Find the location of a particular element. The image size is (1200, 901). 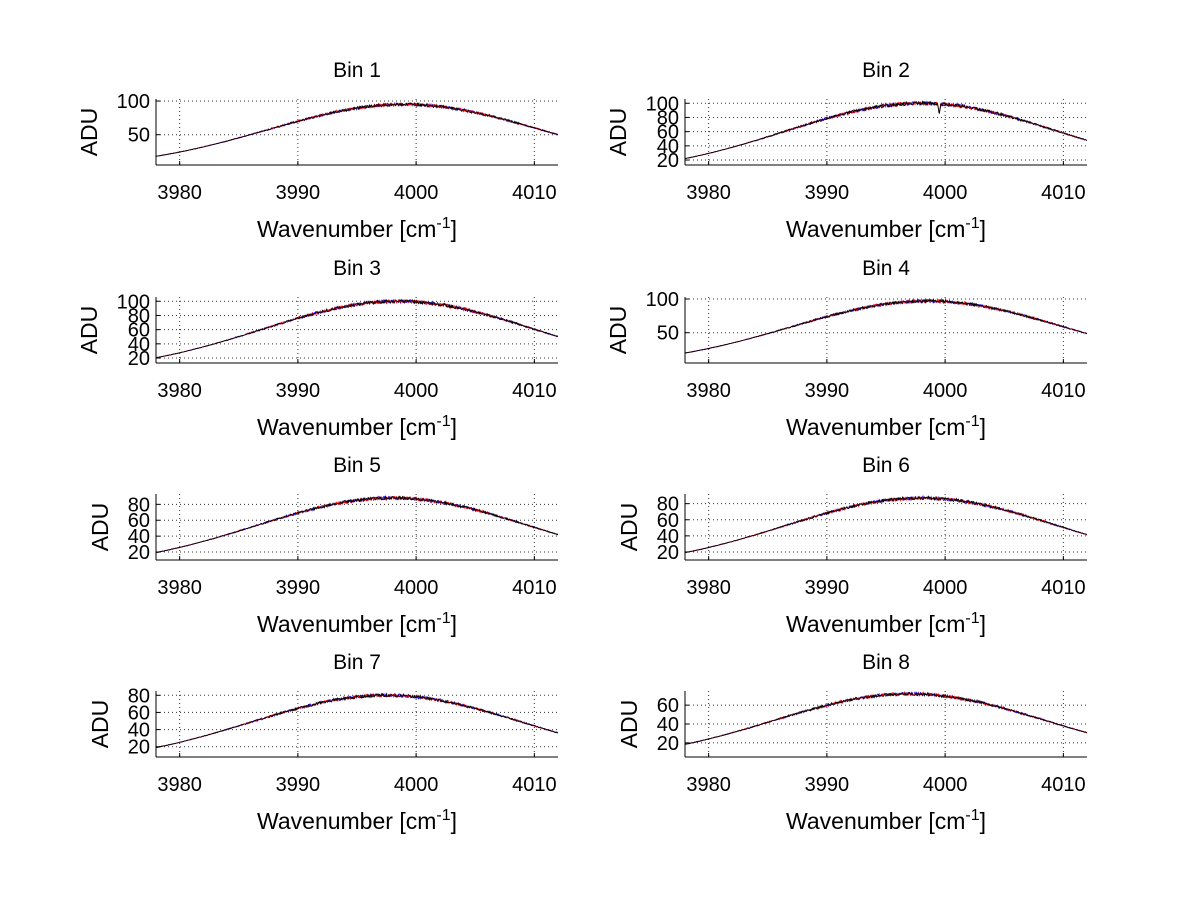

subplot-title: Bin 1 is located at coordinates (357, 70).